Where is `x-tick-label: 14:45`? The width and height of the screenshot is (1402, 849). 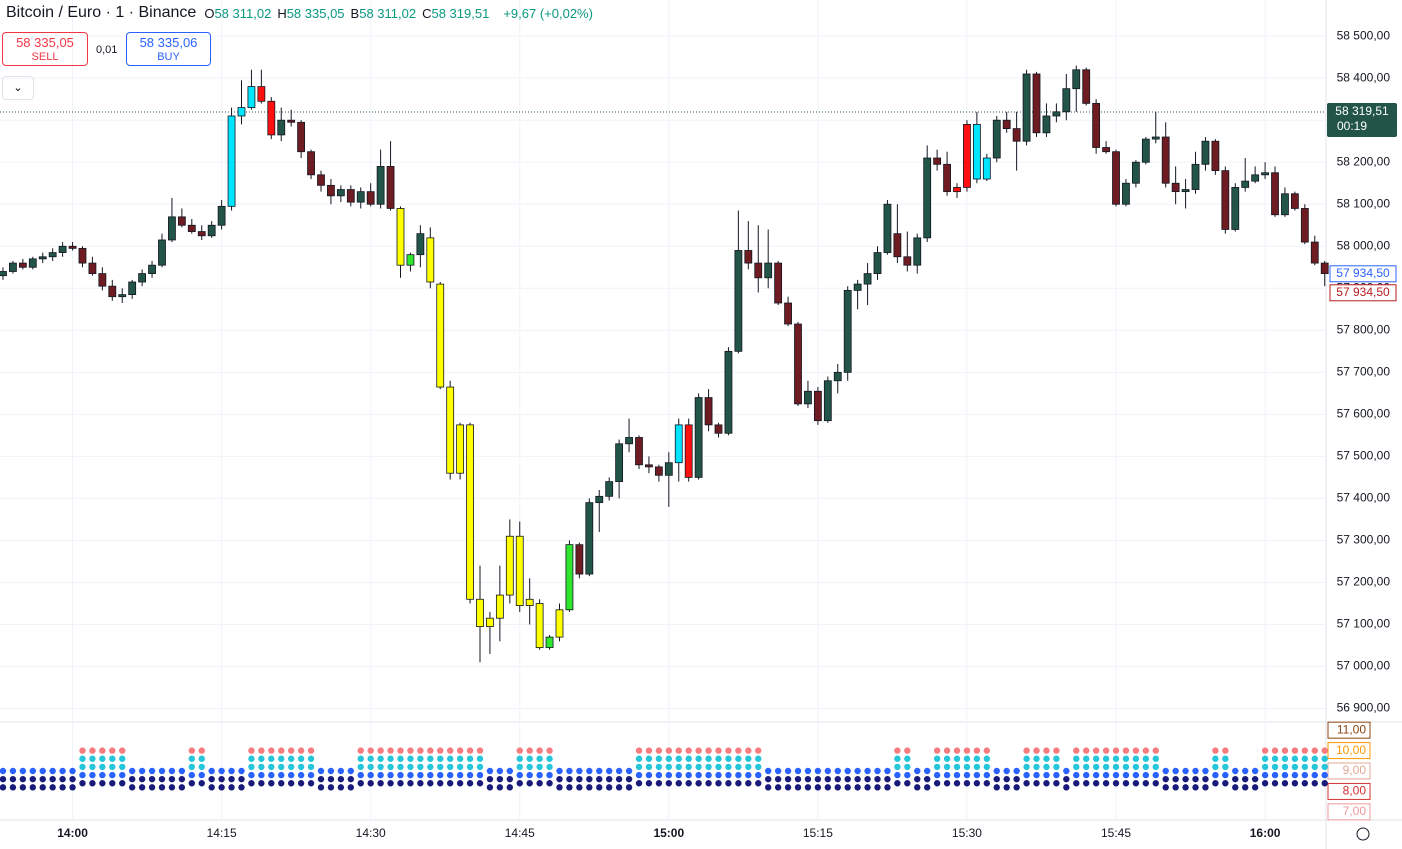
x-tick-label: 14:45 is located at coordinates (520, 833).